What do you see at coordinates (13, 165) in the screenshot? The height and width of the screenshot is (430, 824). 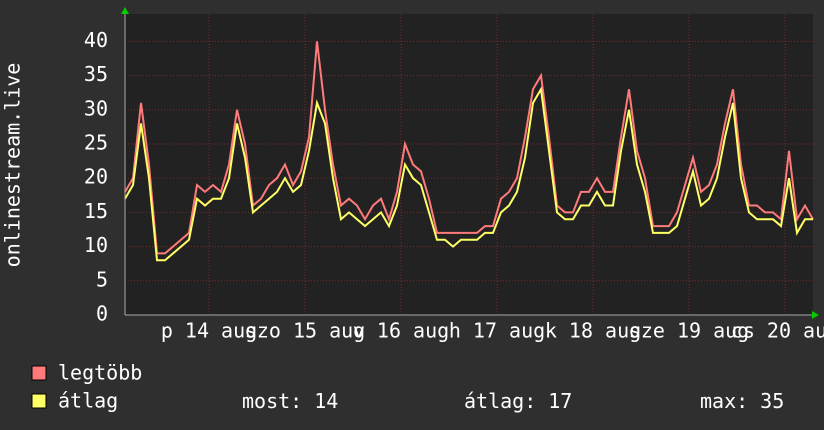 I see `y-axis-label: onlinestream.live` at bounding box center [13, 165].